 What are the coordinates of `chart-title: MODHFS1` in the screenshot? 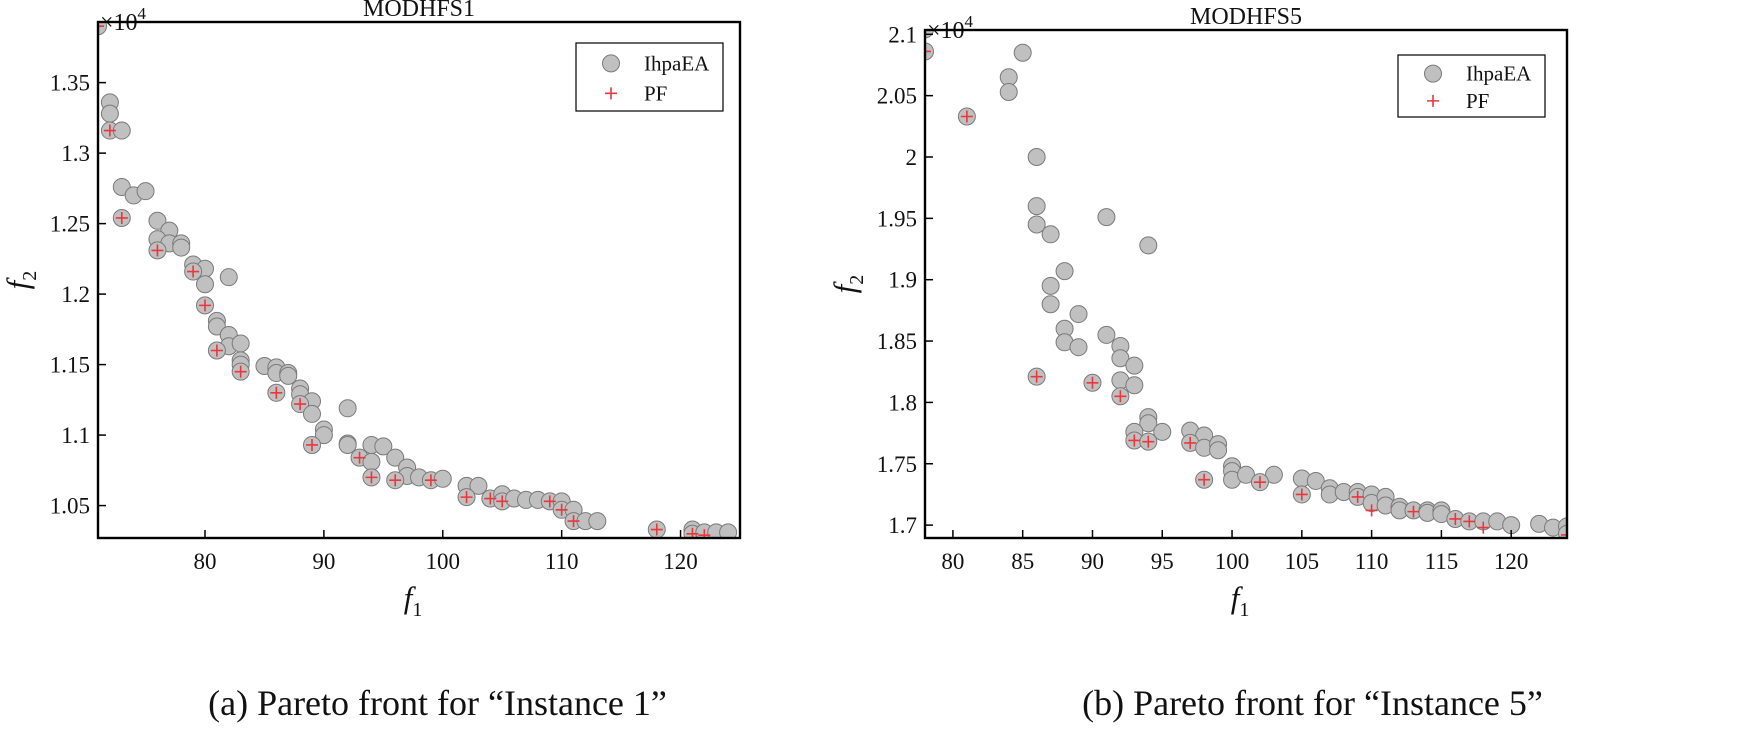 It's located at (419, 11).